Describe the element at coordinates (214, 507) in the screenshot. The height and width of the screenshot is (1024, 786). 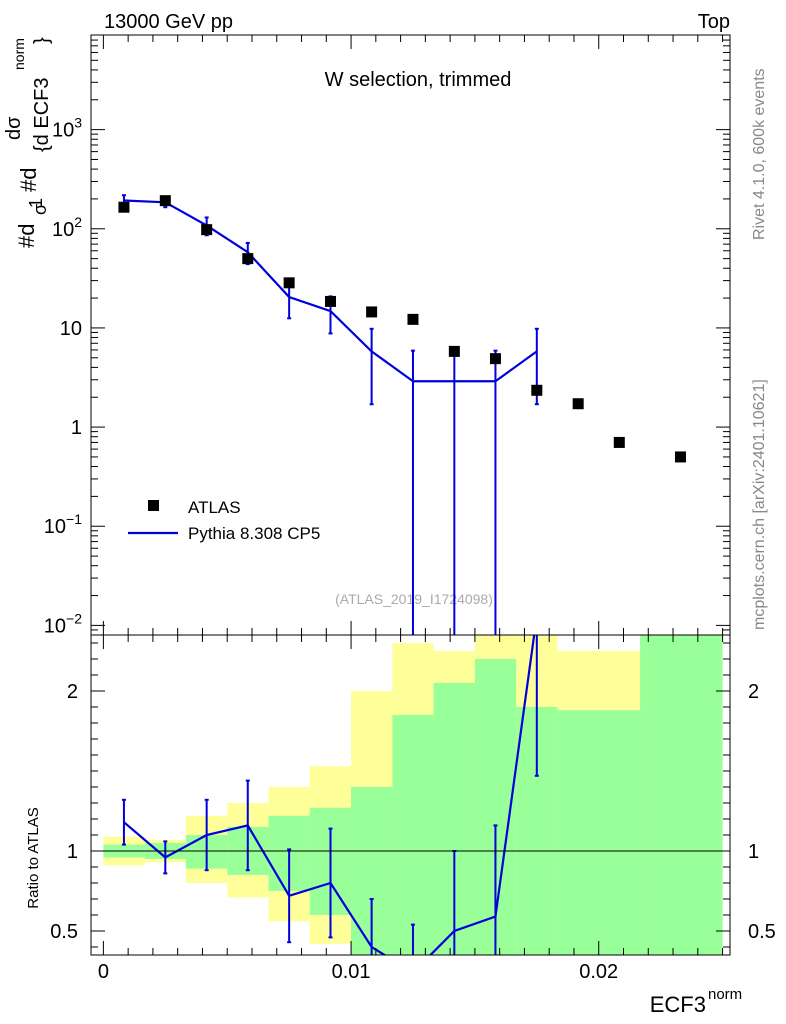
I see `legend-label-atlas: ATLAS` at that location.